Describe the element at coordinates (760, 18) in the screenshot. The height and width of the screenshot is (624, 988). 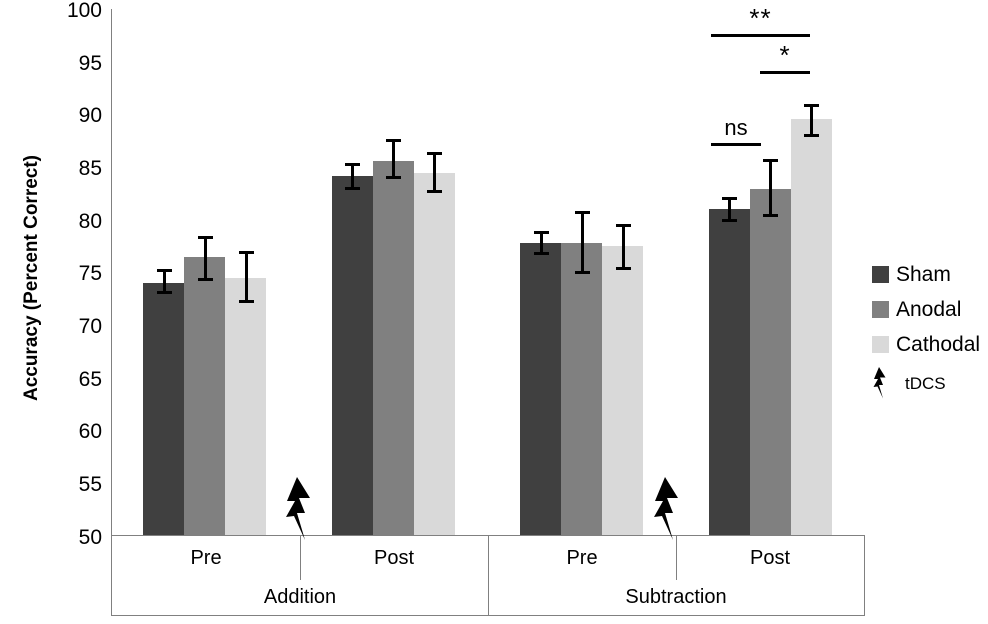
I see `significance-label-double-star: **` at that location.